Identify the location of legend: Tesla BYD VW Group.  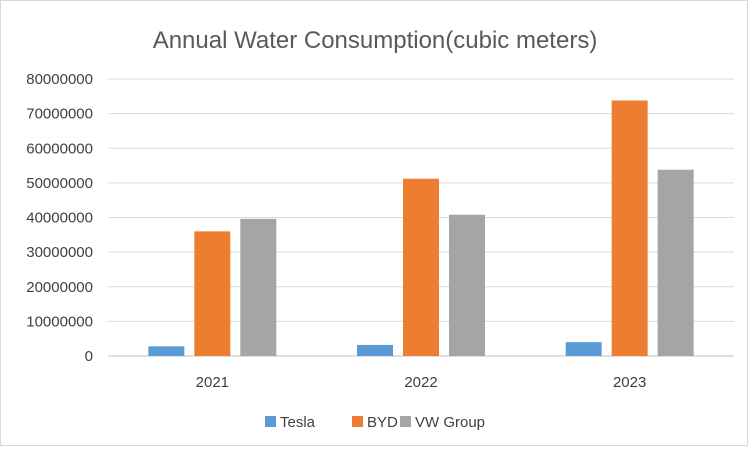
(375, 422).